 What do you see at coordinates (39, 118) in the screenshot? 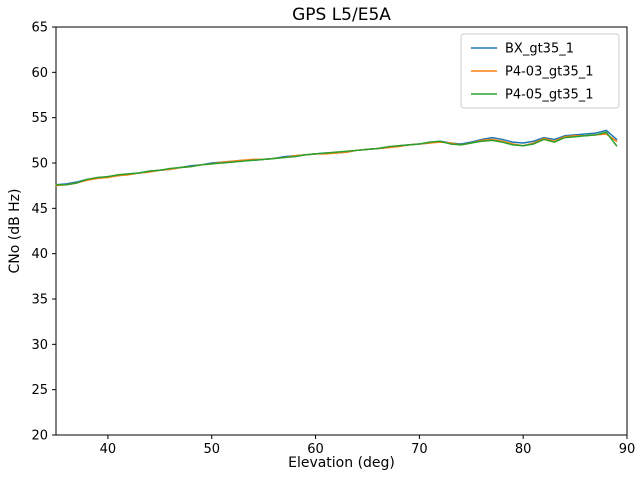
I see `y-tick-label: 55` at bounding box center [39, 118].